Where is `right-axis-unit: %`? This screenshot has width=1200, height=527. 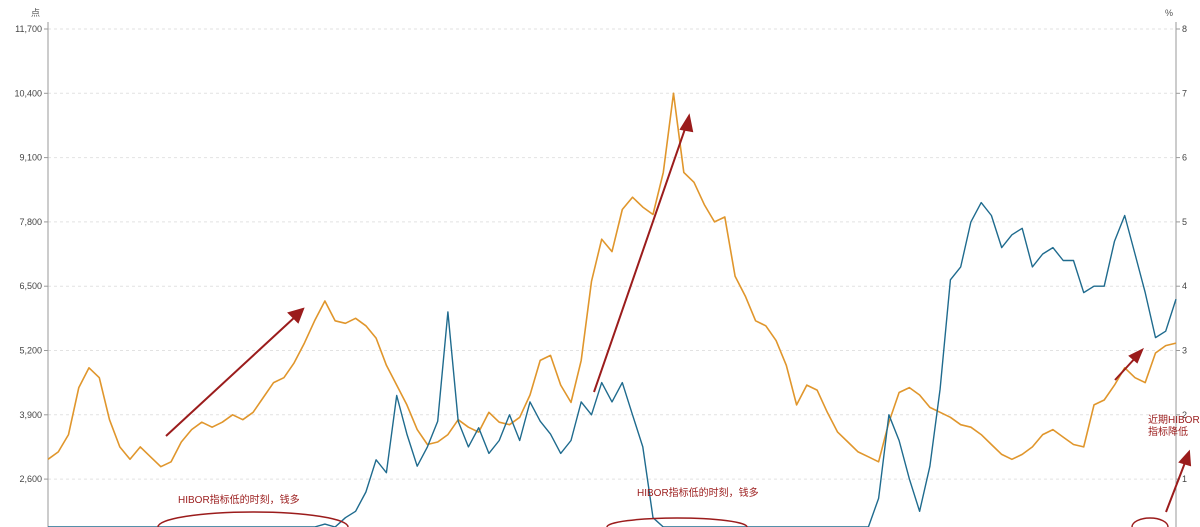 right-axis-unit: % is located at coordinates (1169, 13).